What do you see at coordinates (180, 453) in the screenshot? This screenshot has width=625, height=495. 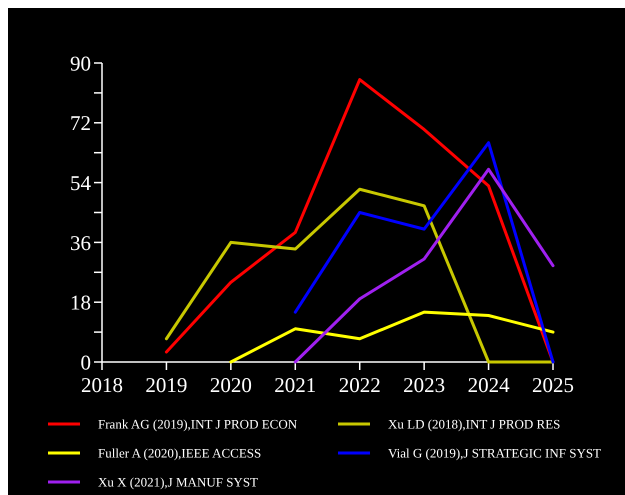 I see `legend-label: Fuller A (2020),IEEE ACCESS` at bounding box center [180, 453].